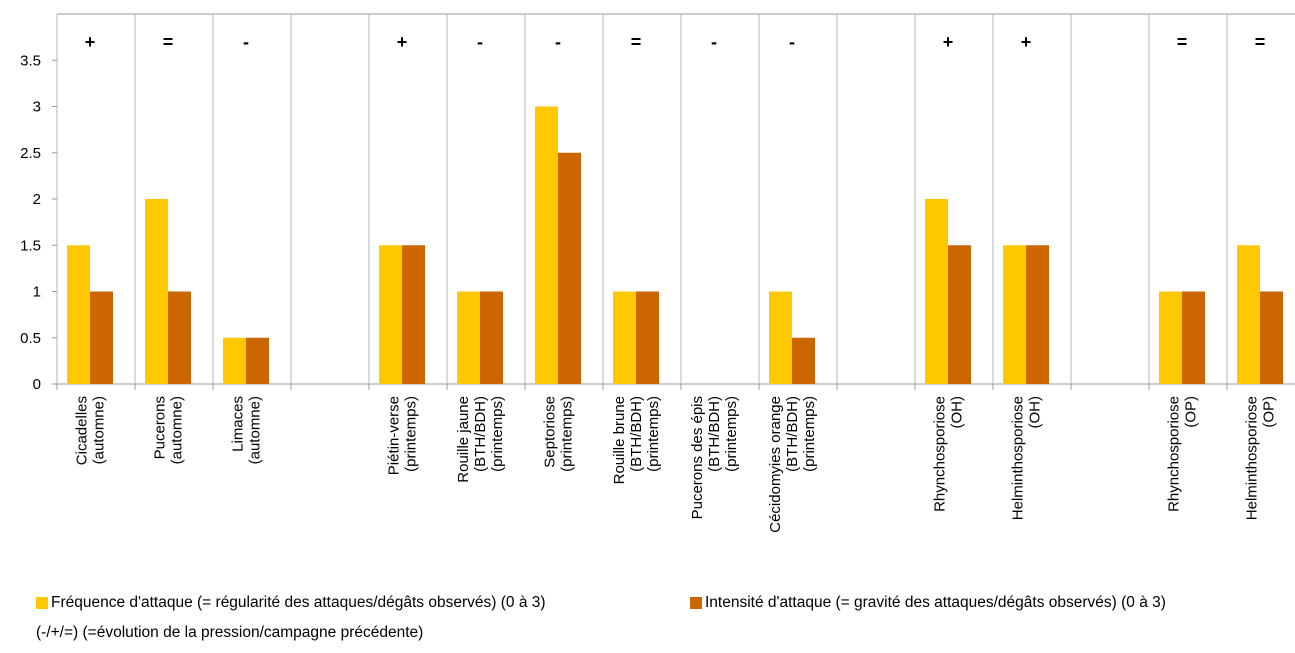 This screenshot has width=1295, height=653. What do you see at coordinates (30, 60) in the screenshot?
I see `y-tick-label: 3.5` at bounding box center [30, 60].